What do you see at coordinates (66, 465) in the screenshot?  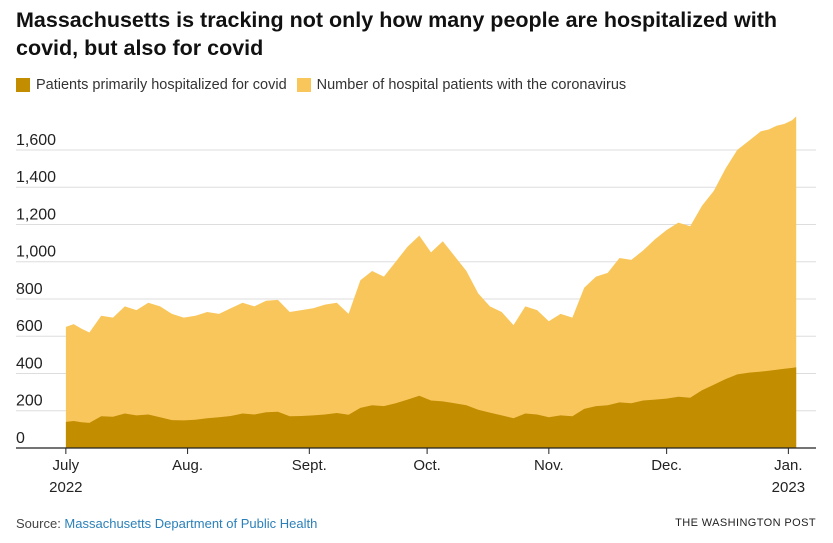 I see `x-tick-label: July` at bounding box center [66, 465].